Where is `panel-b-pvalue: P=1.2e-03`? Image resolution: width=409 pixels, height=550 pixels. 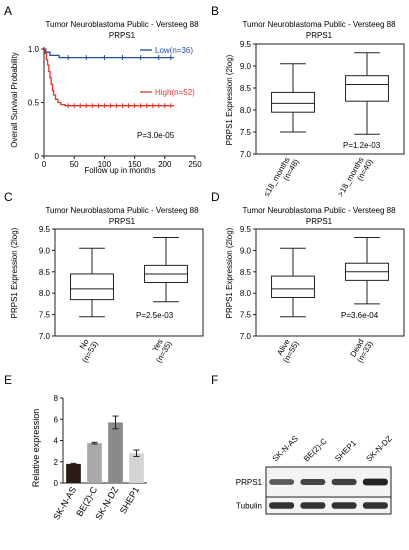 panel-b-pvalue: P=1.2e-03 is located at coordinates (362, 145).